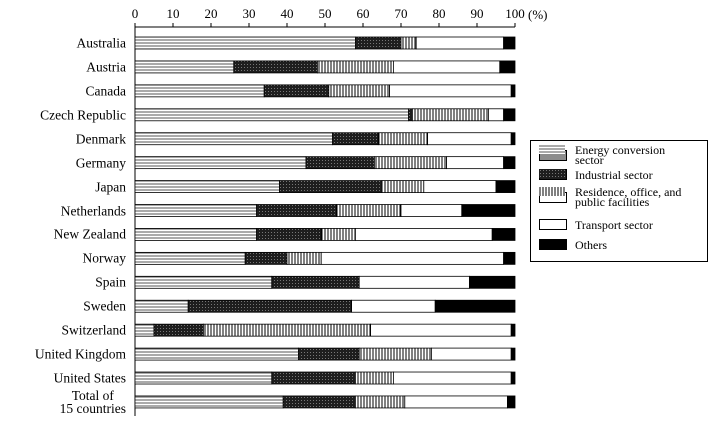  I want to click on legend-label: Transport sector, so click(614, 224).